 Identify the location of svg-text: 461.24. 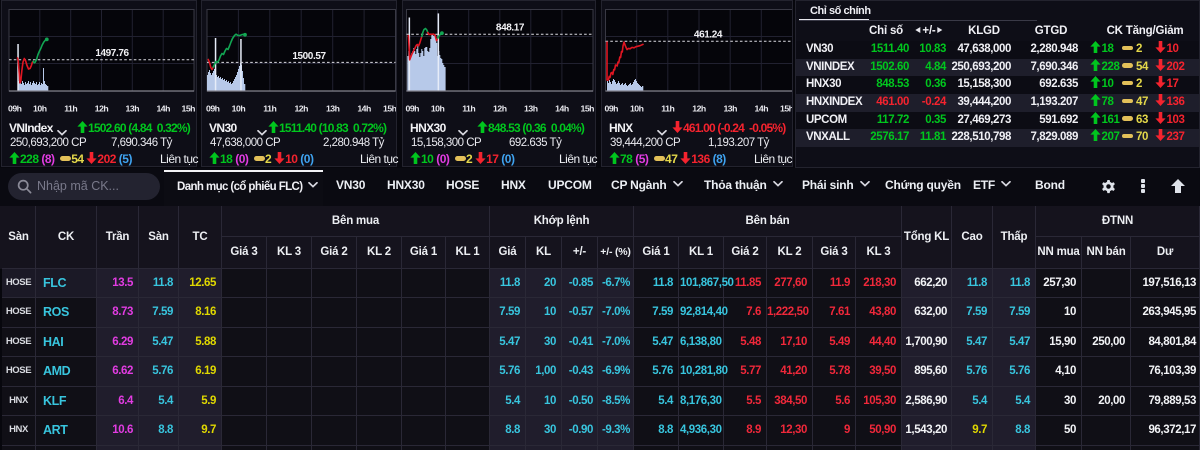
(708, 35).